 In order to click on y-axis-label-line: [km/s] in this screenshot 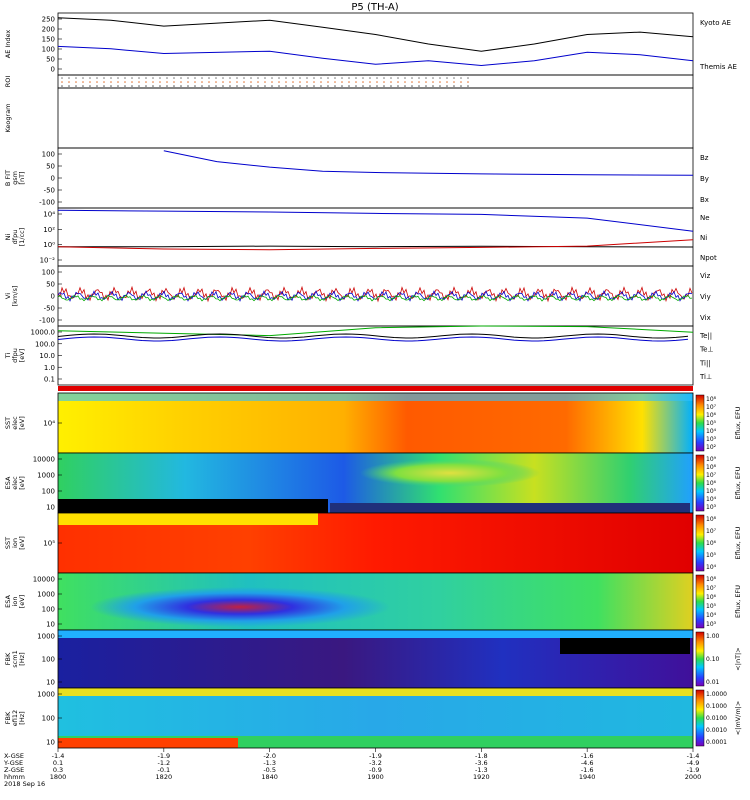, I will do `click(15, 296)`.